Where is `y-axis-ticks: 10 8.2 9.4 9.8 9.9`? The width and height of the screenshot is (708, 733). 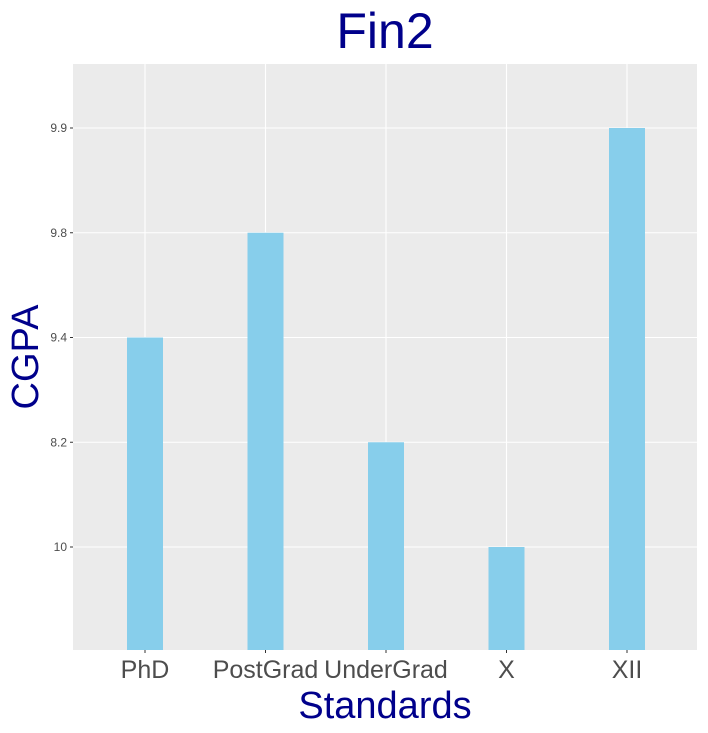 y-axis-ticks: 10 8.2 9.4 9.8 9.9 is located at coordinates (61, 337).